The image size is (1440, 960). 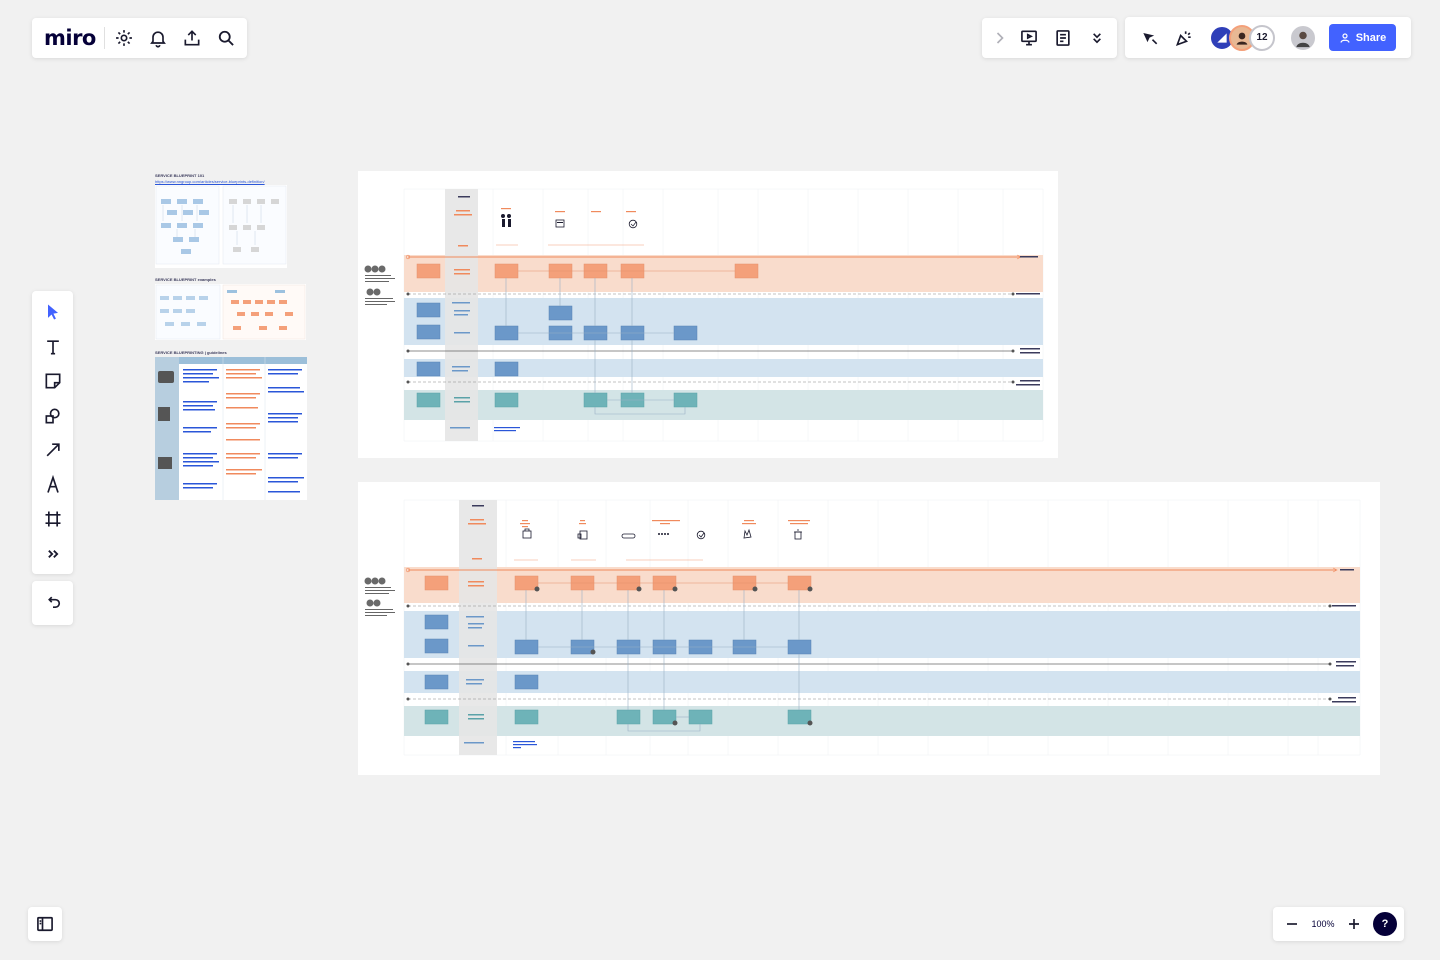 I want to click on zoom-level: 100%, so click(x=1323, y=924).